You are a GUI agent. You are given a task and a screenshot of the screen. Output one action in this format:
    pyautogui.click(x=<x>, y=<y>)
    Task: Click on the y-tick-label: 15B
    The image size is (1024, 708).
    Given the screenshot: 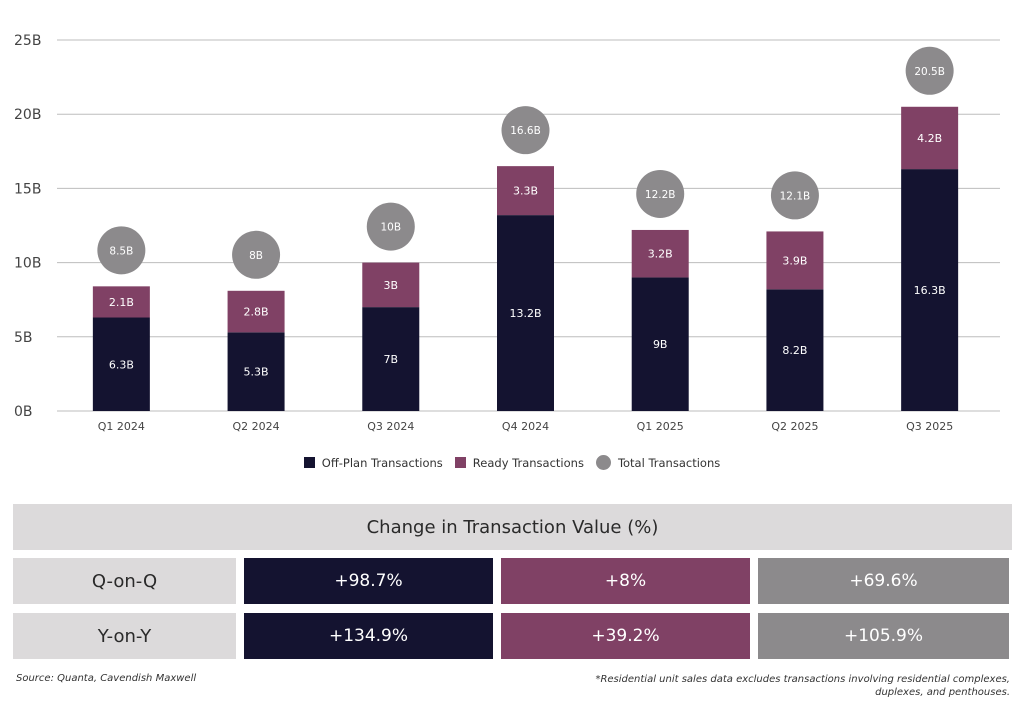 What is the action you would take?
    pyautogui.click(x=27, y=189)
    